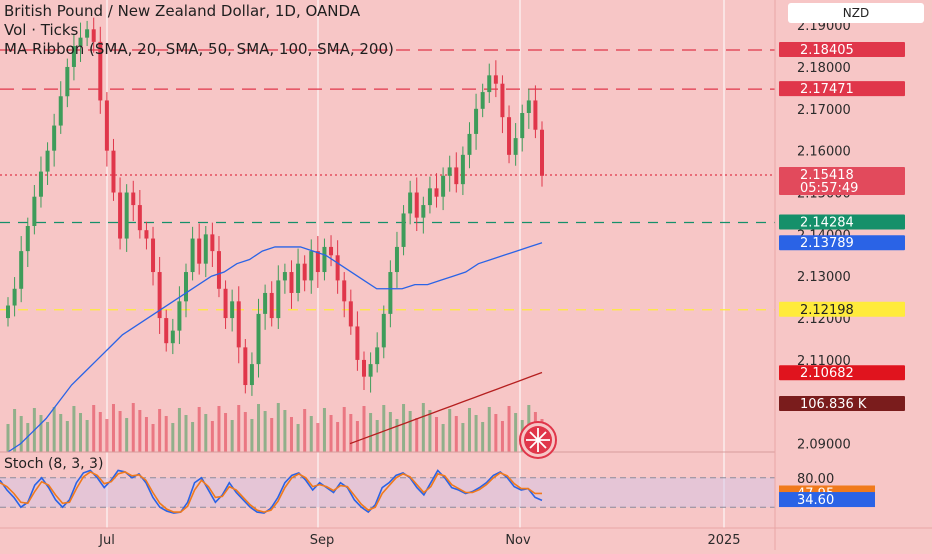 The height and width of the screenshot is (554, 932). Describe the element at coordinates (824, 152) in the screenshot. I see `y-tick-label: 2.16000` at that location.